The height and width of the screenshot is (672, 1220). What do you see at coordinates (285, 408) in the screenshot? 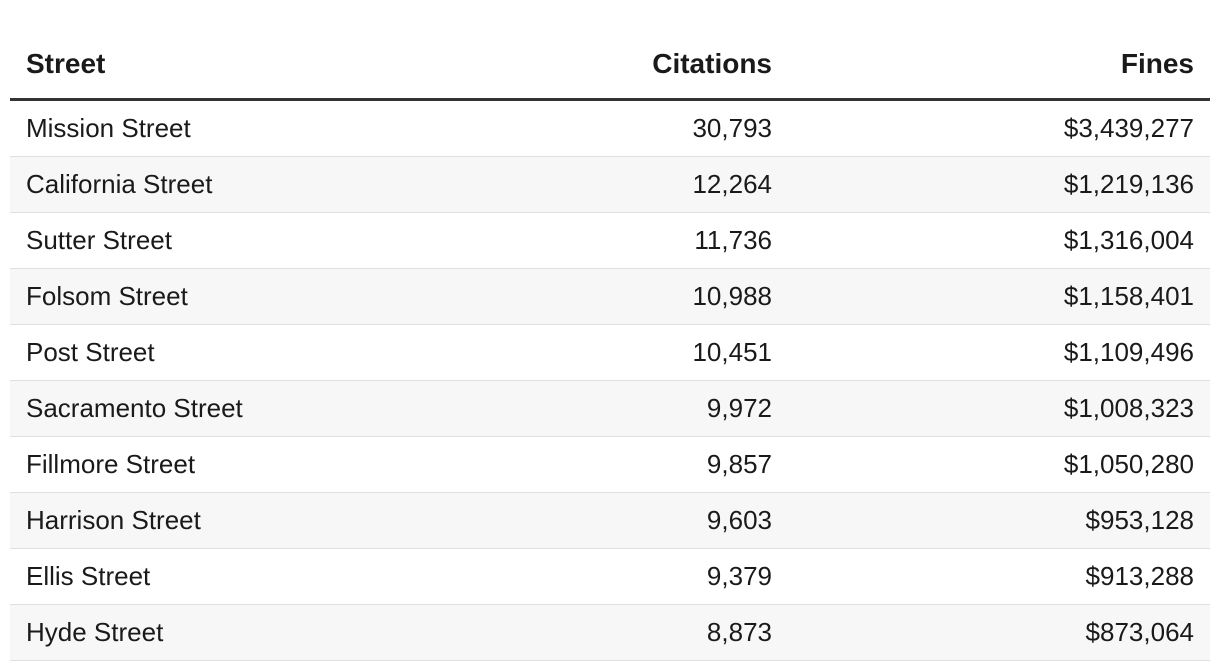
I see `street-cell: Sacramento Street` at bounding box center [285, 408].